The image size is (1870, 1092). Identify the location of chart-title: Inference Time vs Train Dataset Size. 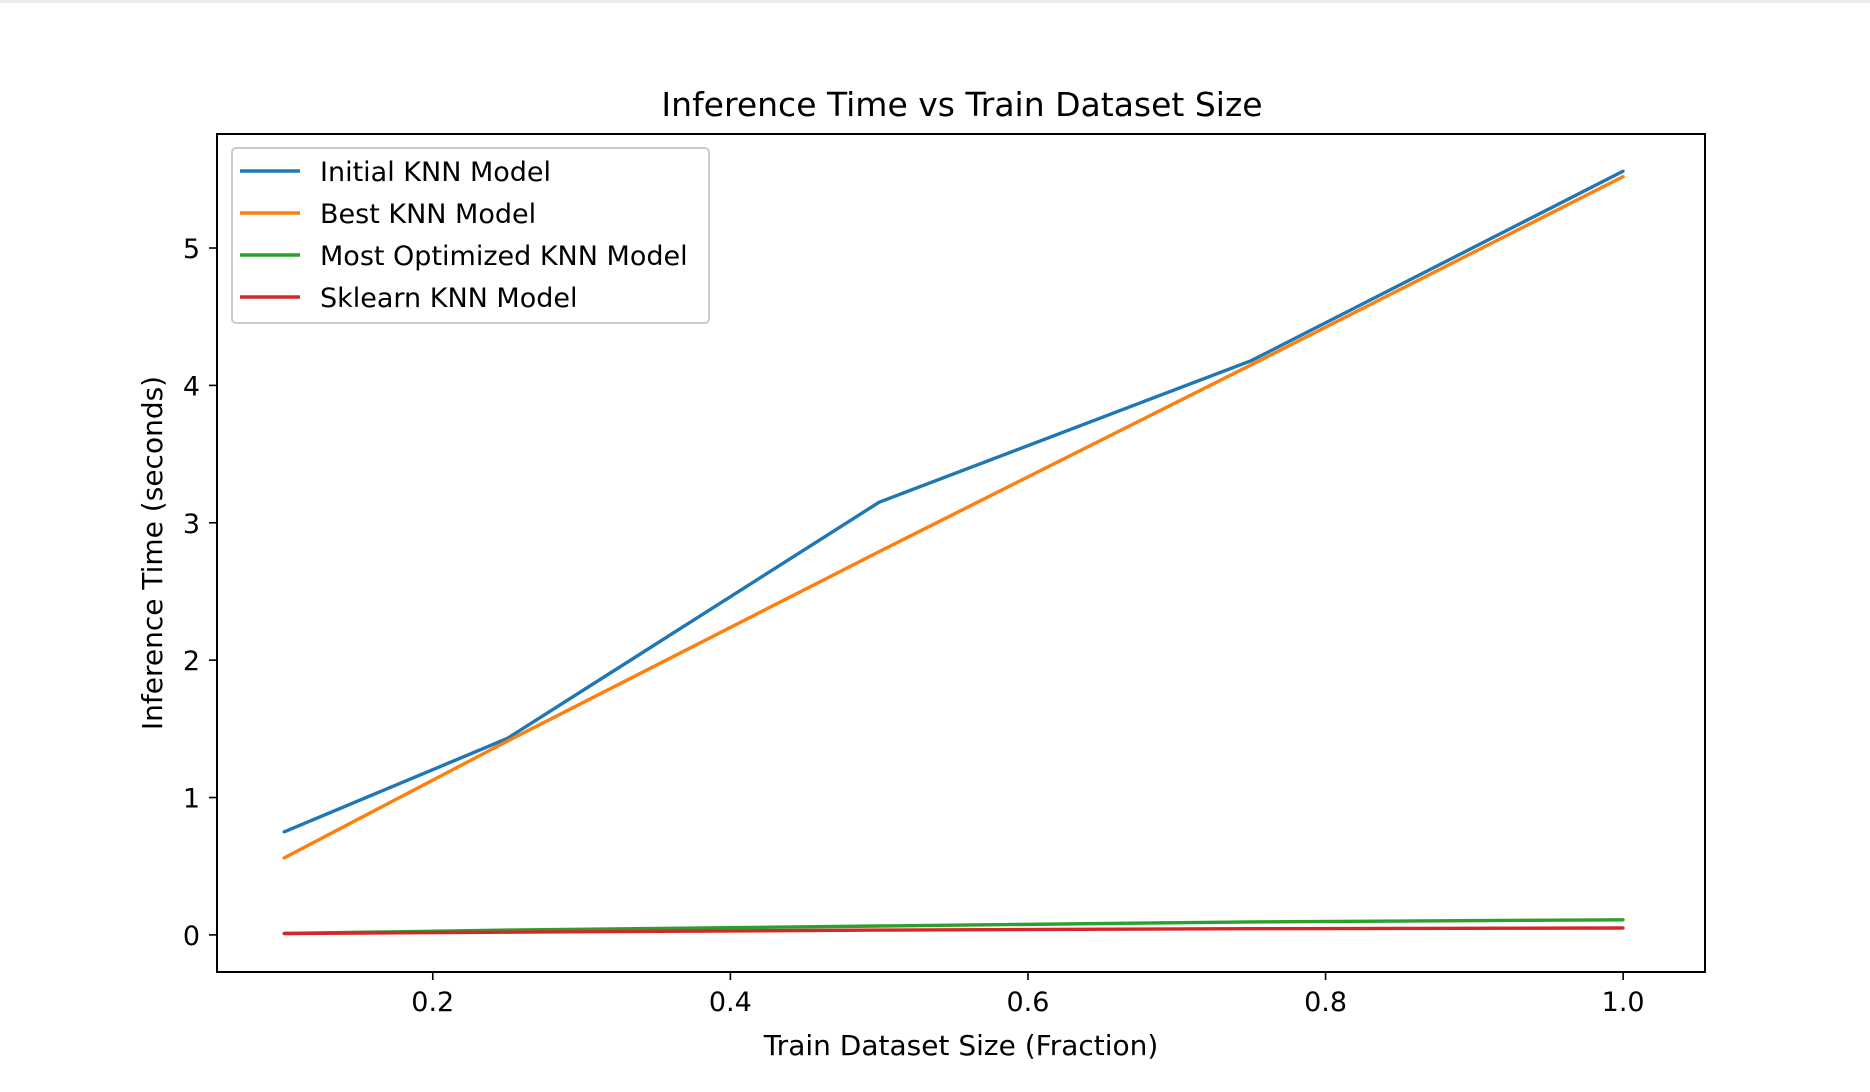
(961, 104).